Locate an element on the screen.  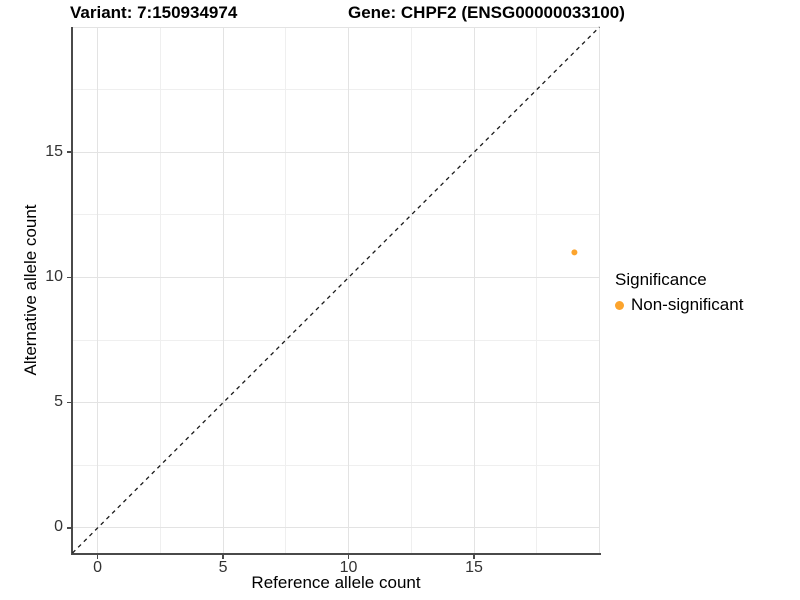
legend-title: Significance is located at coordinates (661, 279).